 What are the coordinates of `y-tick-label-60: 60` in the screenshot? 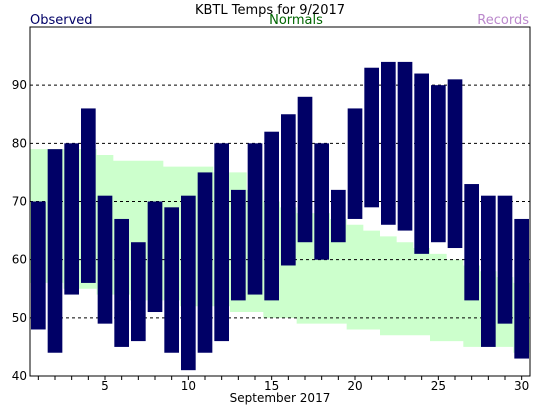 It's located at (19, 260).